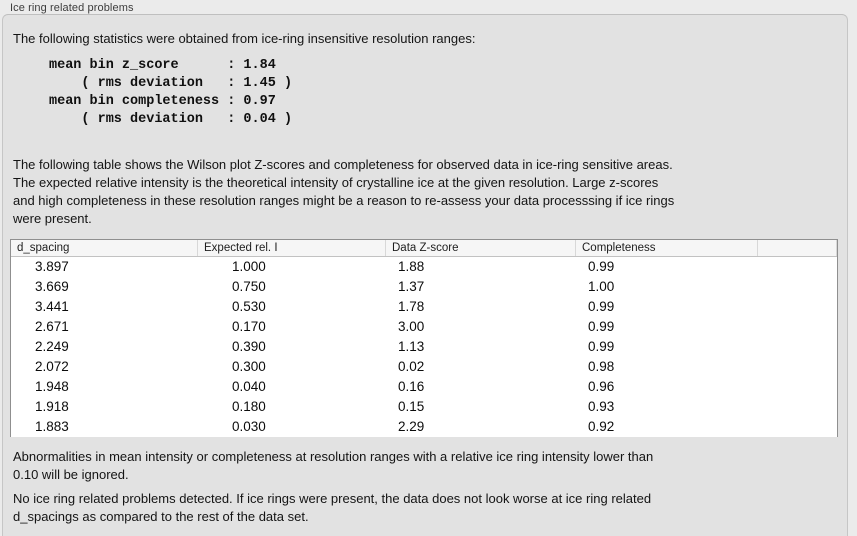  I want to click on table-row: 1.883 0.030 2.29 0.92, so click(424, 427).